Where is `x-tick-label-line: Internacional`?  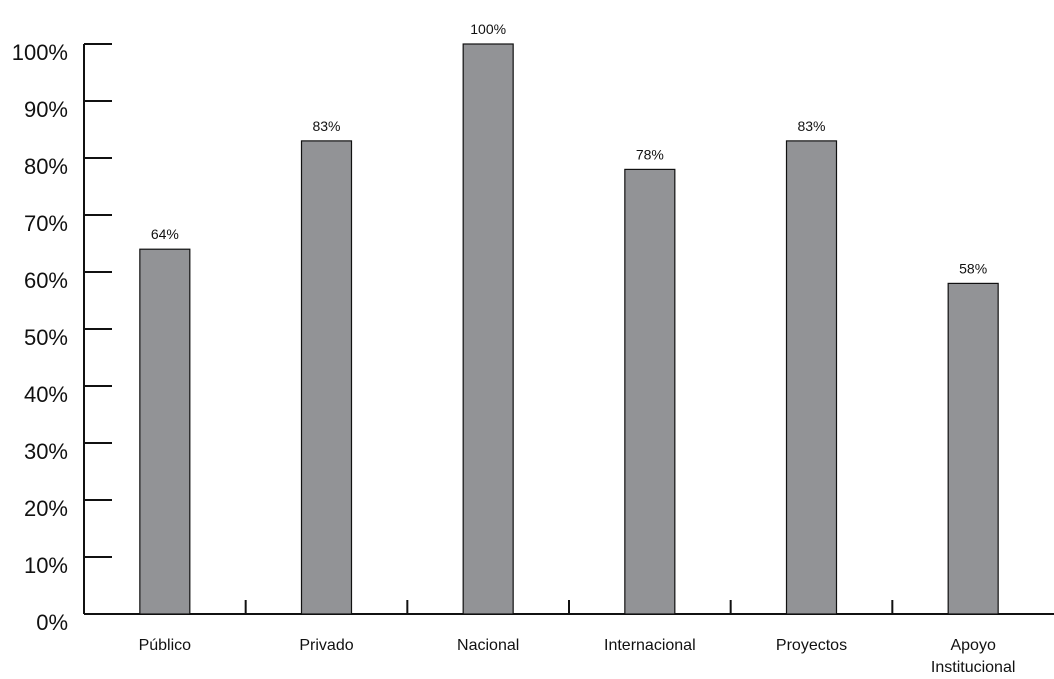
x-tick-label-line: Internacional is located at coordinates (650, 645).